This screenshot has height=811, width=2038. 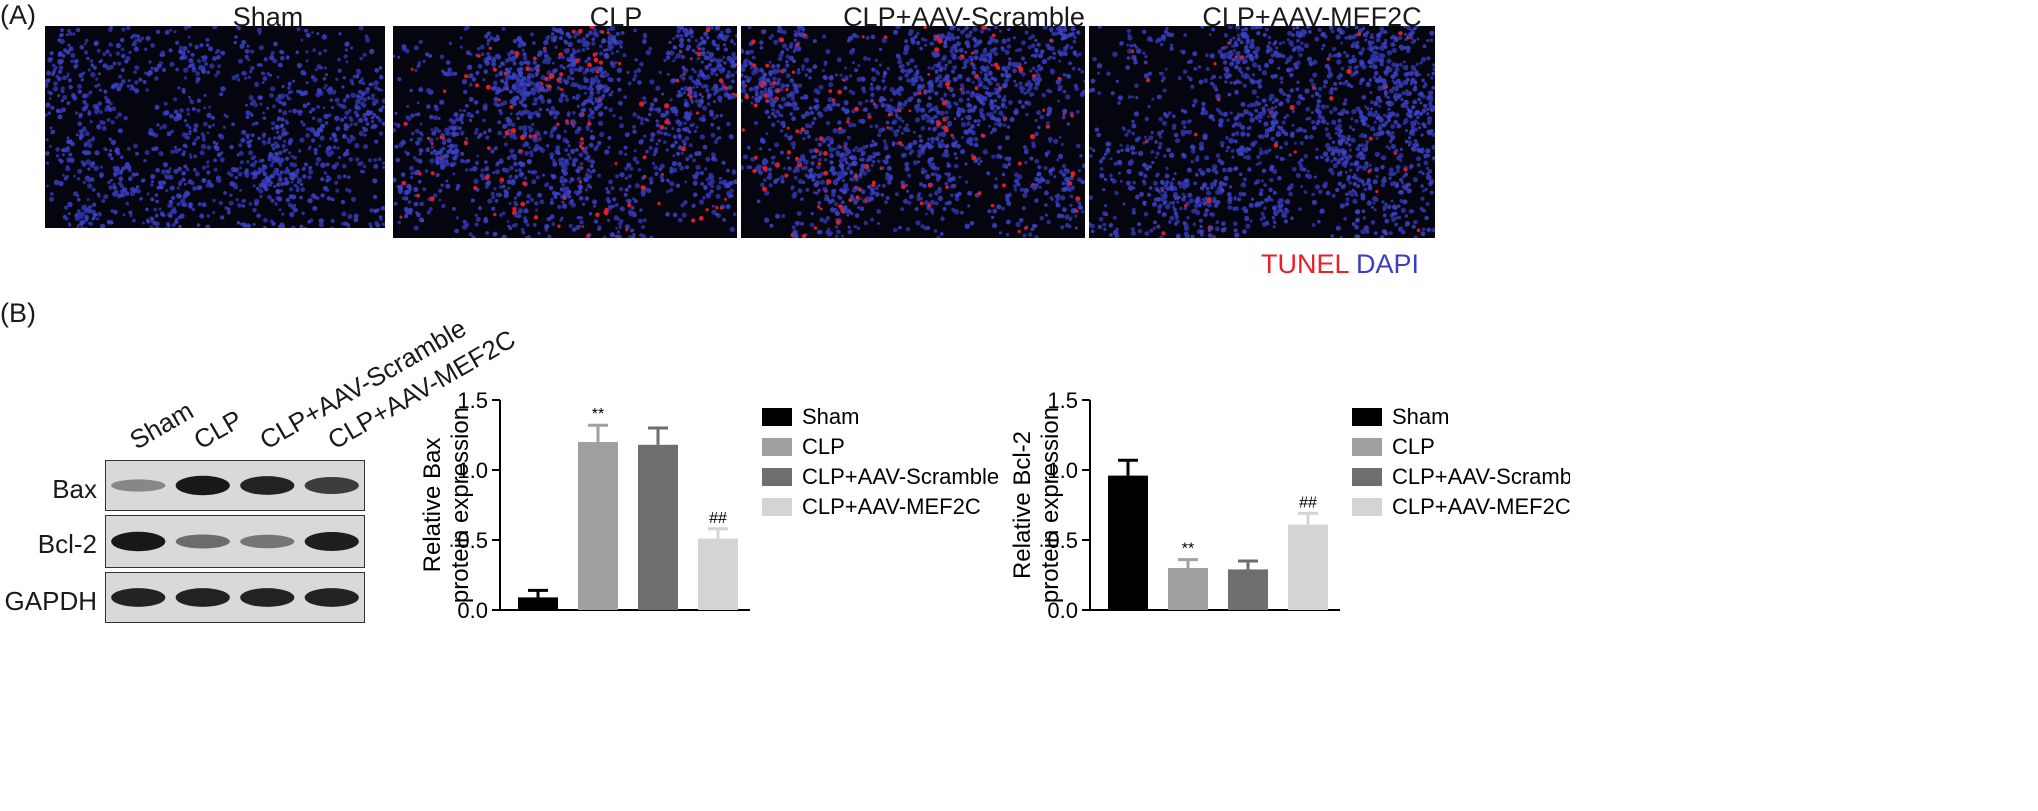 I want to click on micrograph-clp-scramble, so click(x=913, y=132).